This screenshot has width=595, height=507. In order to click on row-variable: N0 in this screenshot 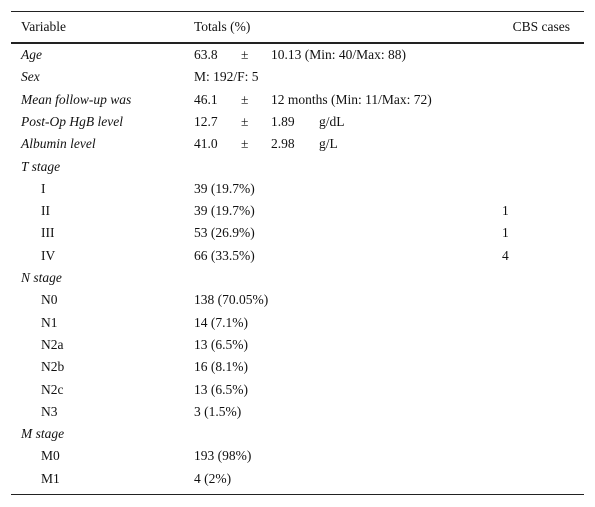, I will do `click(49, 300)`.